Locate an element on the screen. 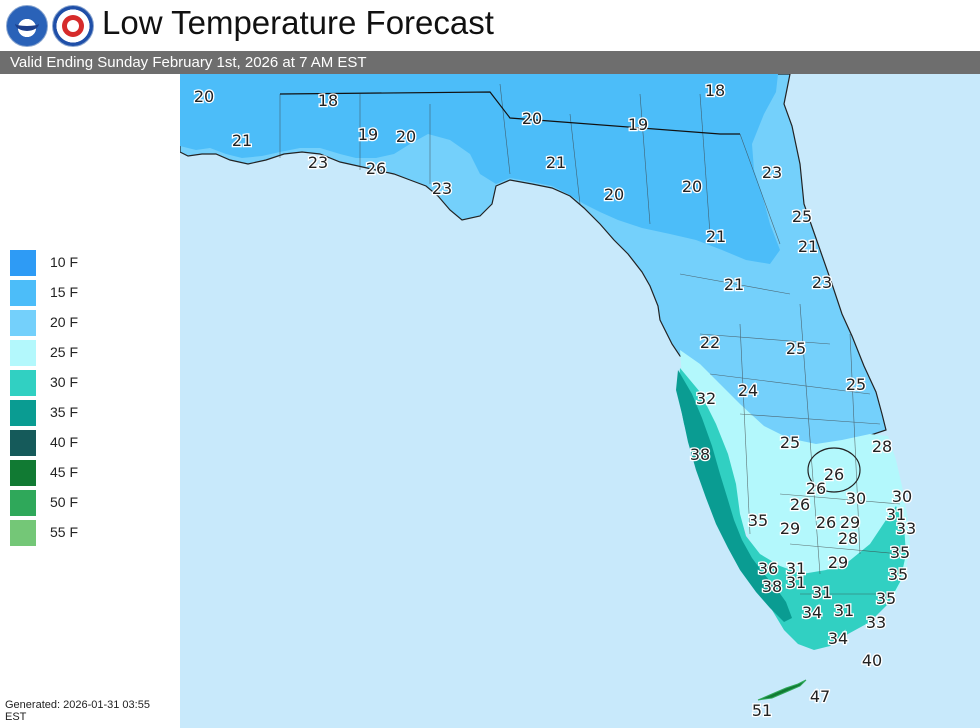 The image size is (980, 728). temperature-label: 32 is located at coordinates (706, 398).